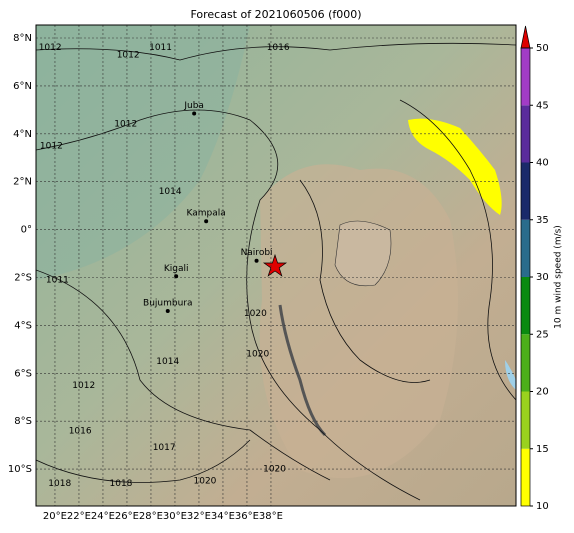 This screenshot has width=574, height=533. I want to click on y-tick-label: 4°S, so click(23, 325).